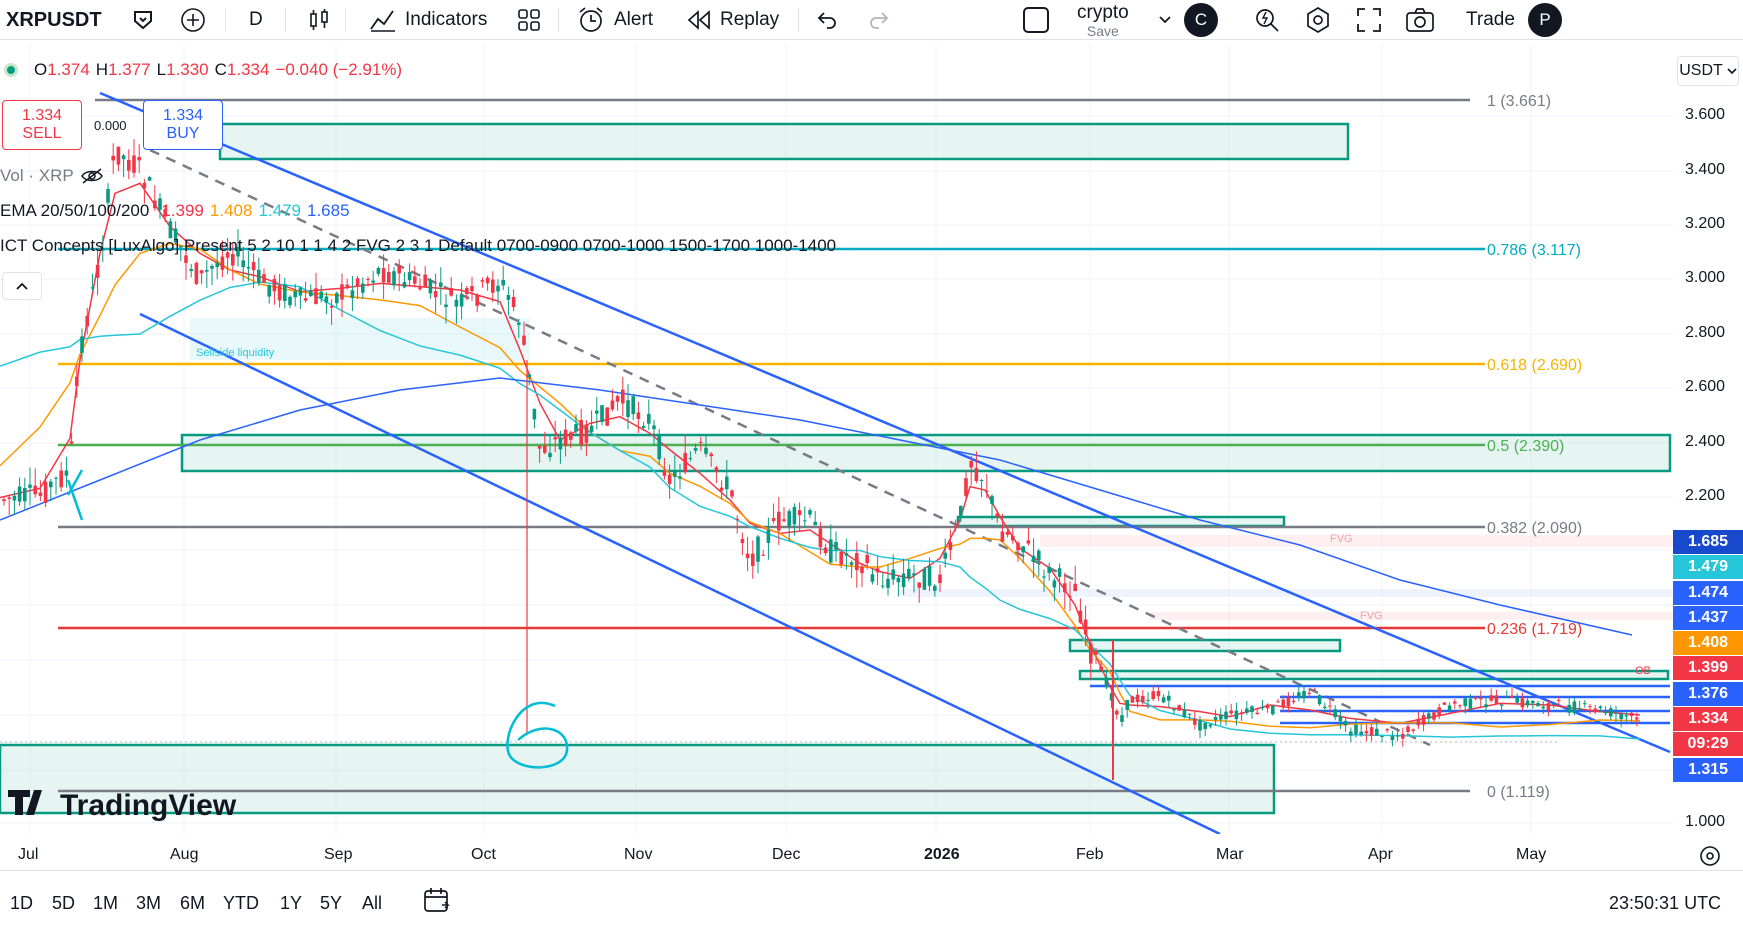  What do you see at coordinates (319, 20) in the screenshot?
I see `chart-type-candles-icon` at bounding box center [319, 20].